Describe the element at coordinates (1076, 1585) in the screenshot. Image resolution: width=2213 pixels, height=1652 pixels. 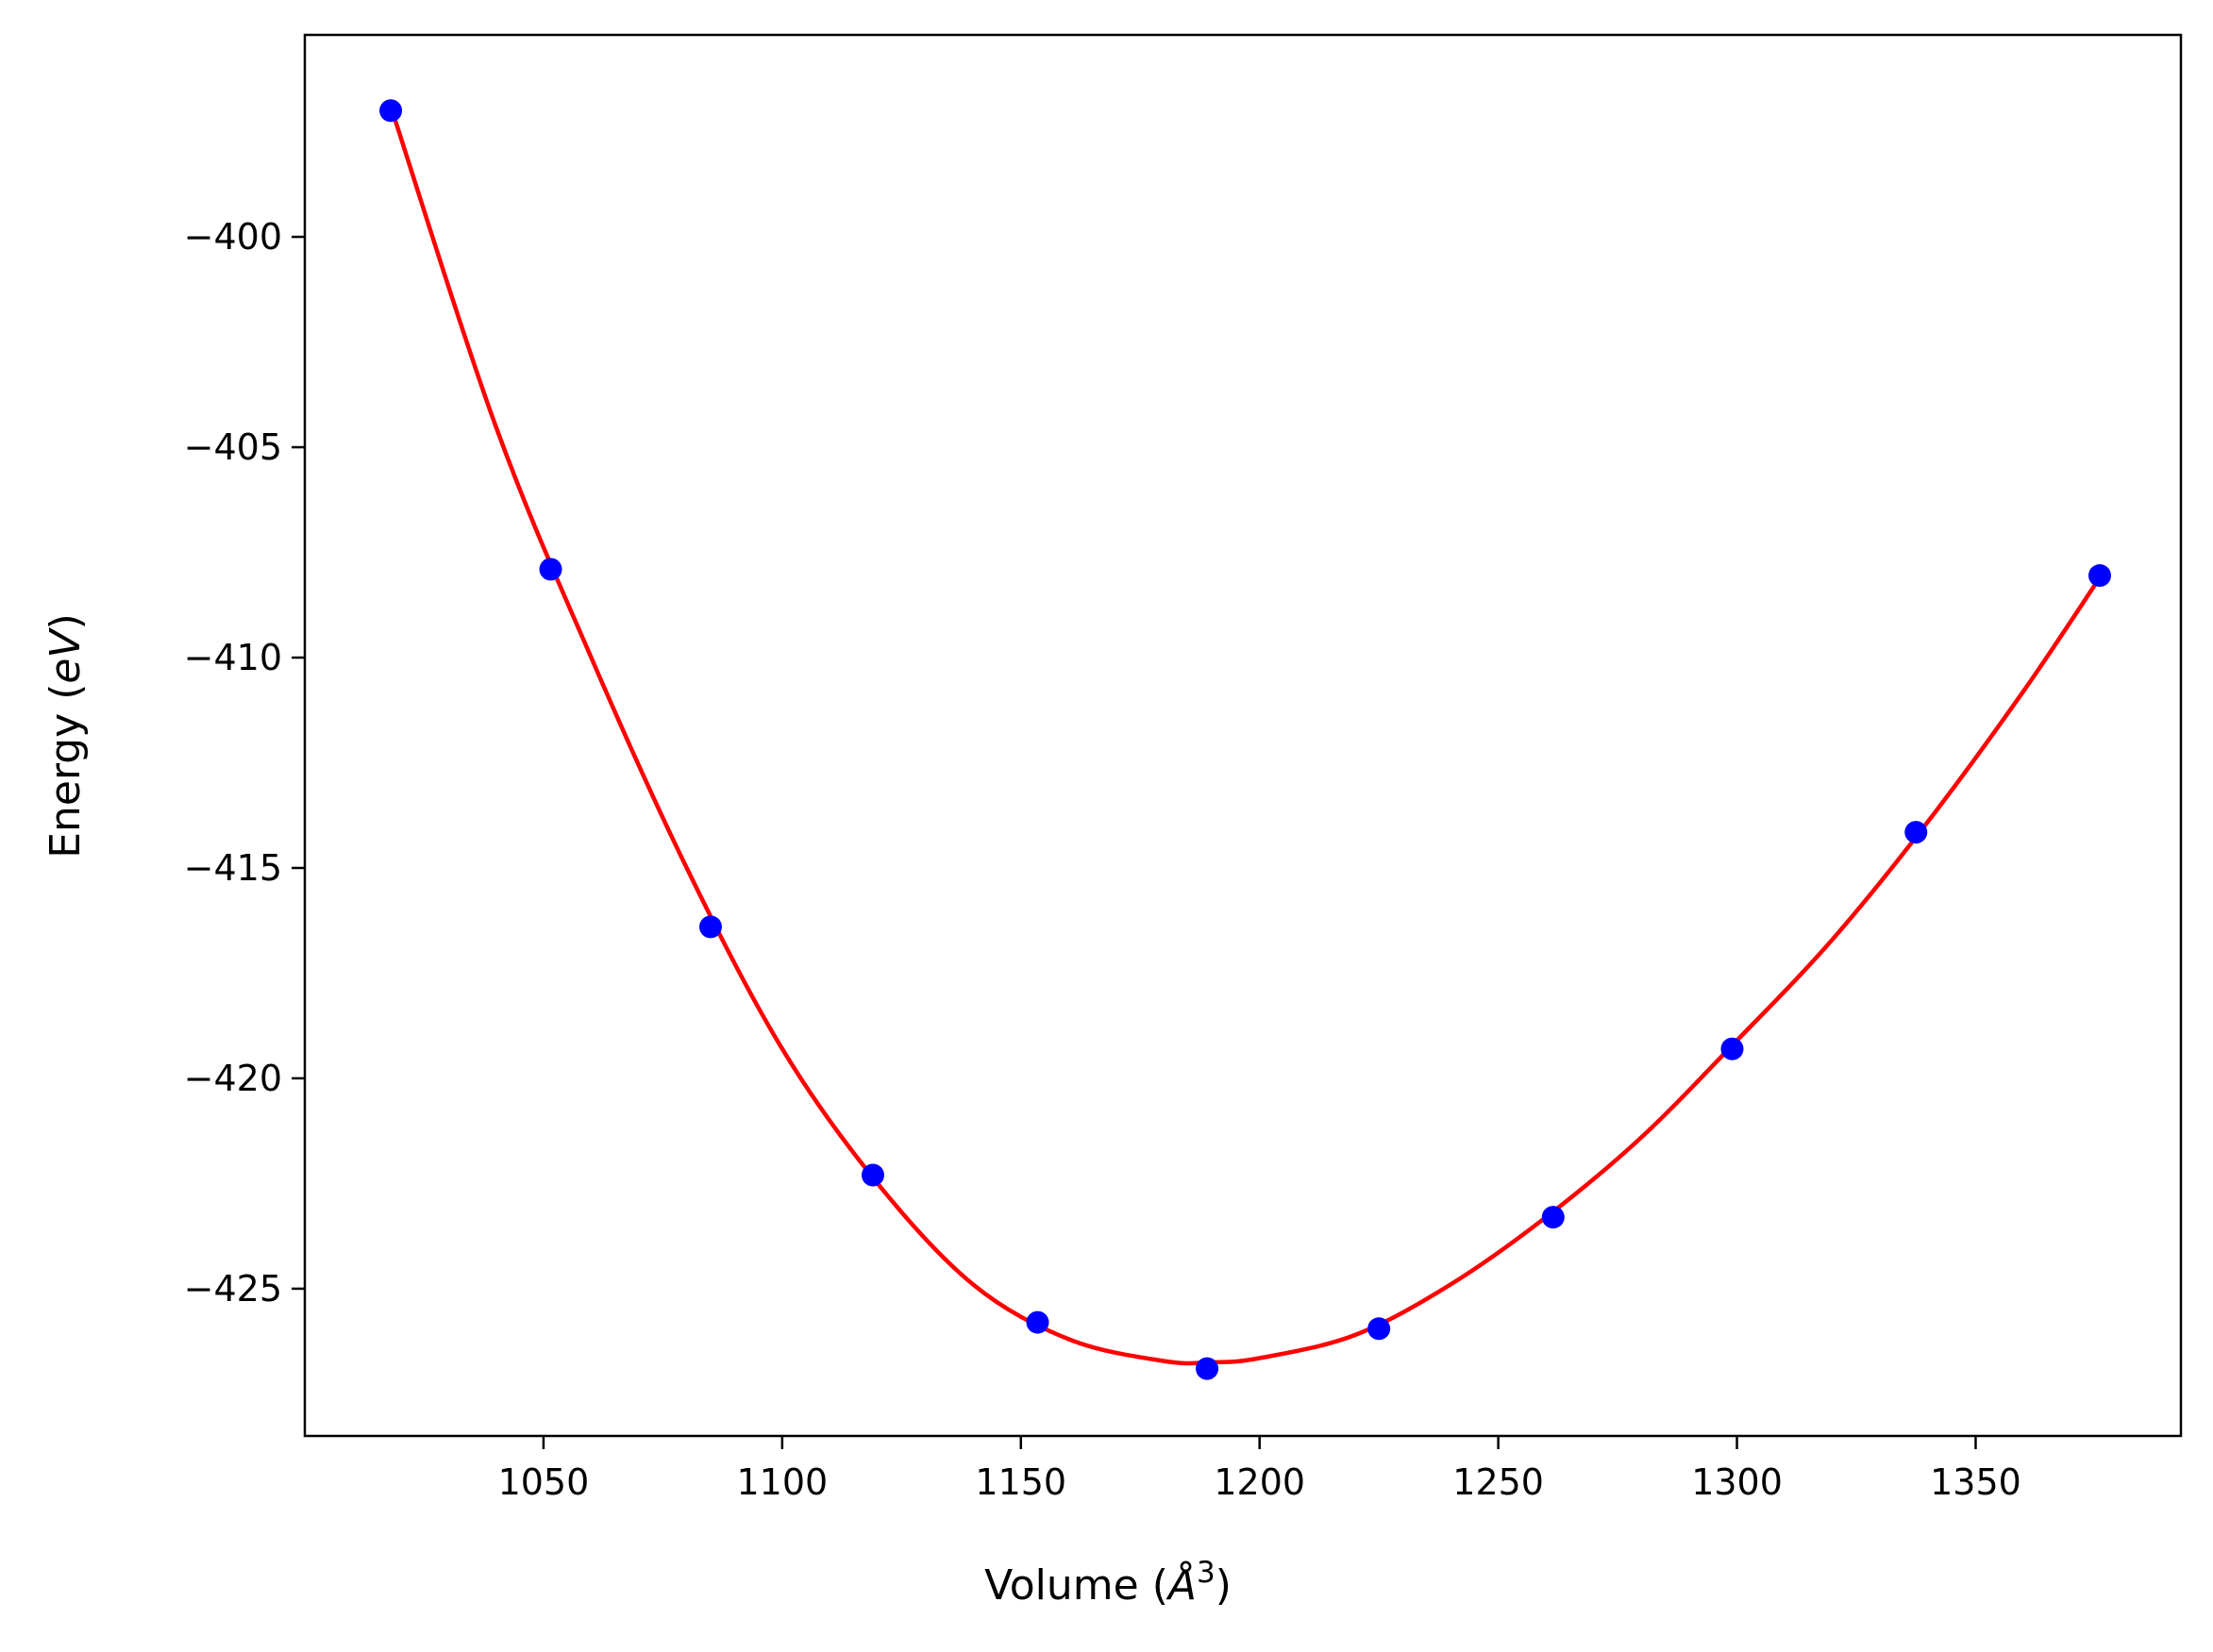
I see `x-axis-label-text: Volume (` at that location.